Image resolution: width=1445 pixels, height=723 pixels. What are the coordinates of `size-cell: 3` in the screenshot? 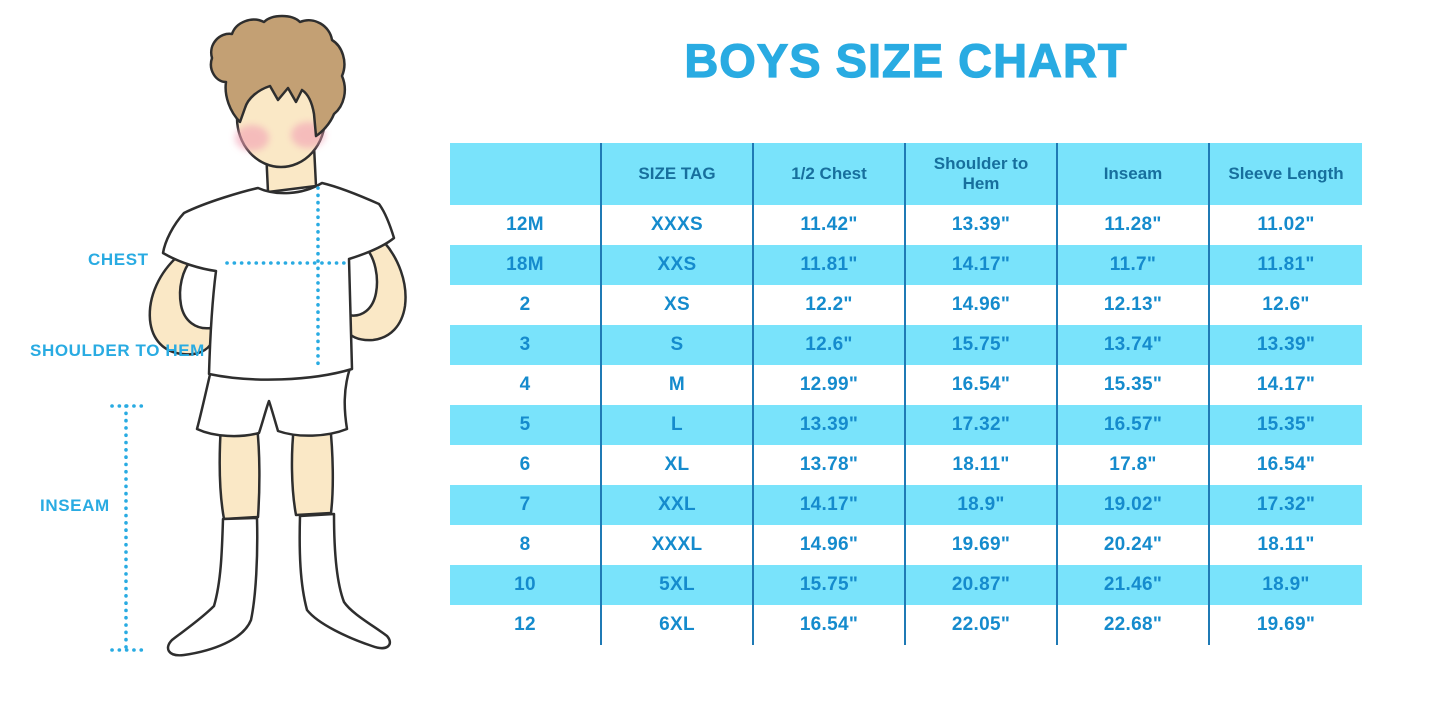 It's located at (526, 345).